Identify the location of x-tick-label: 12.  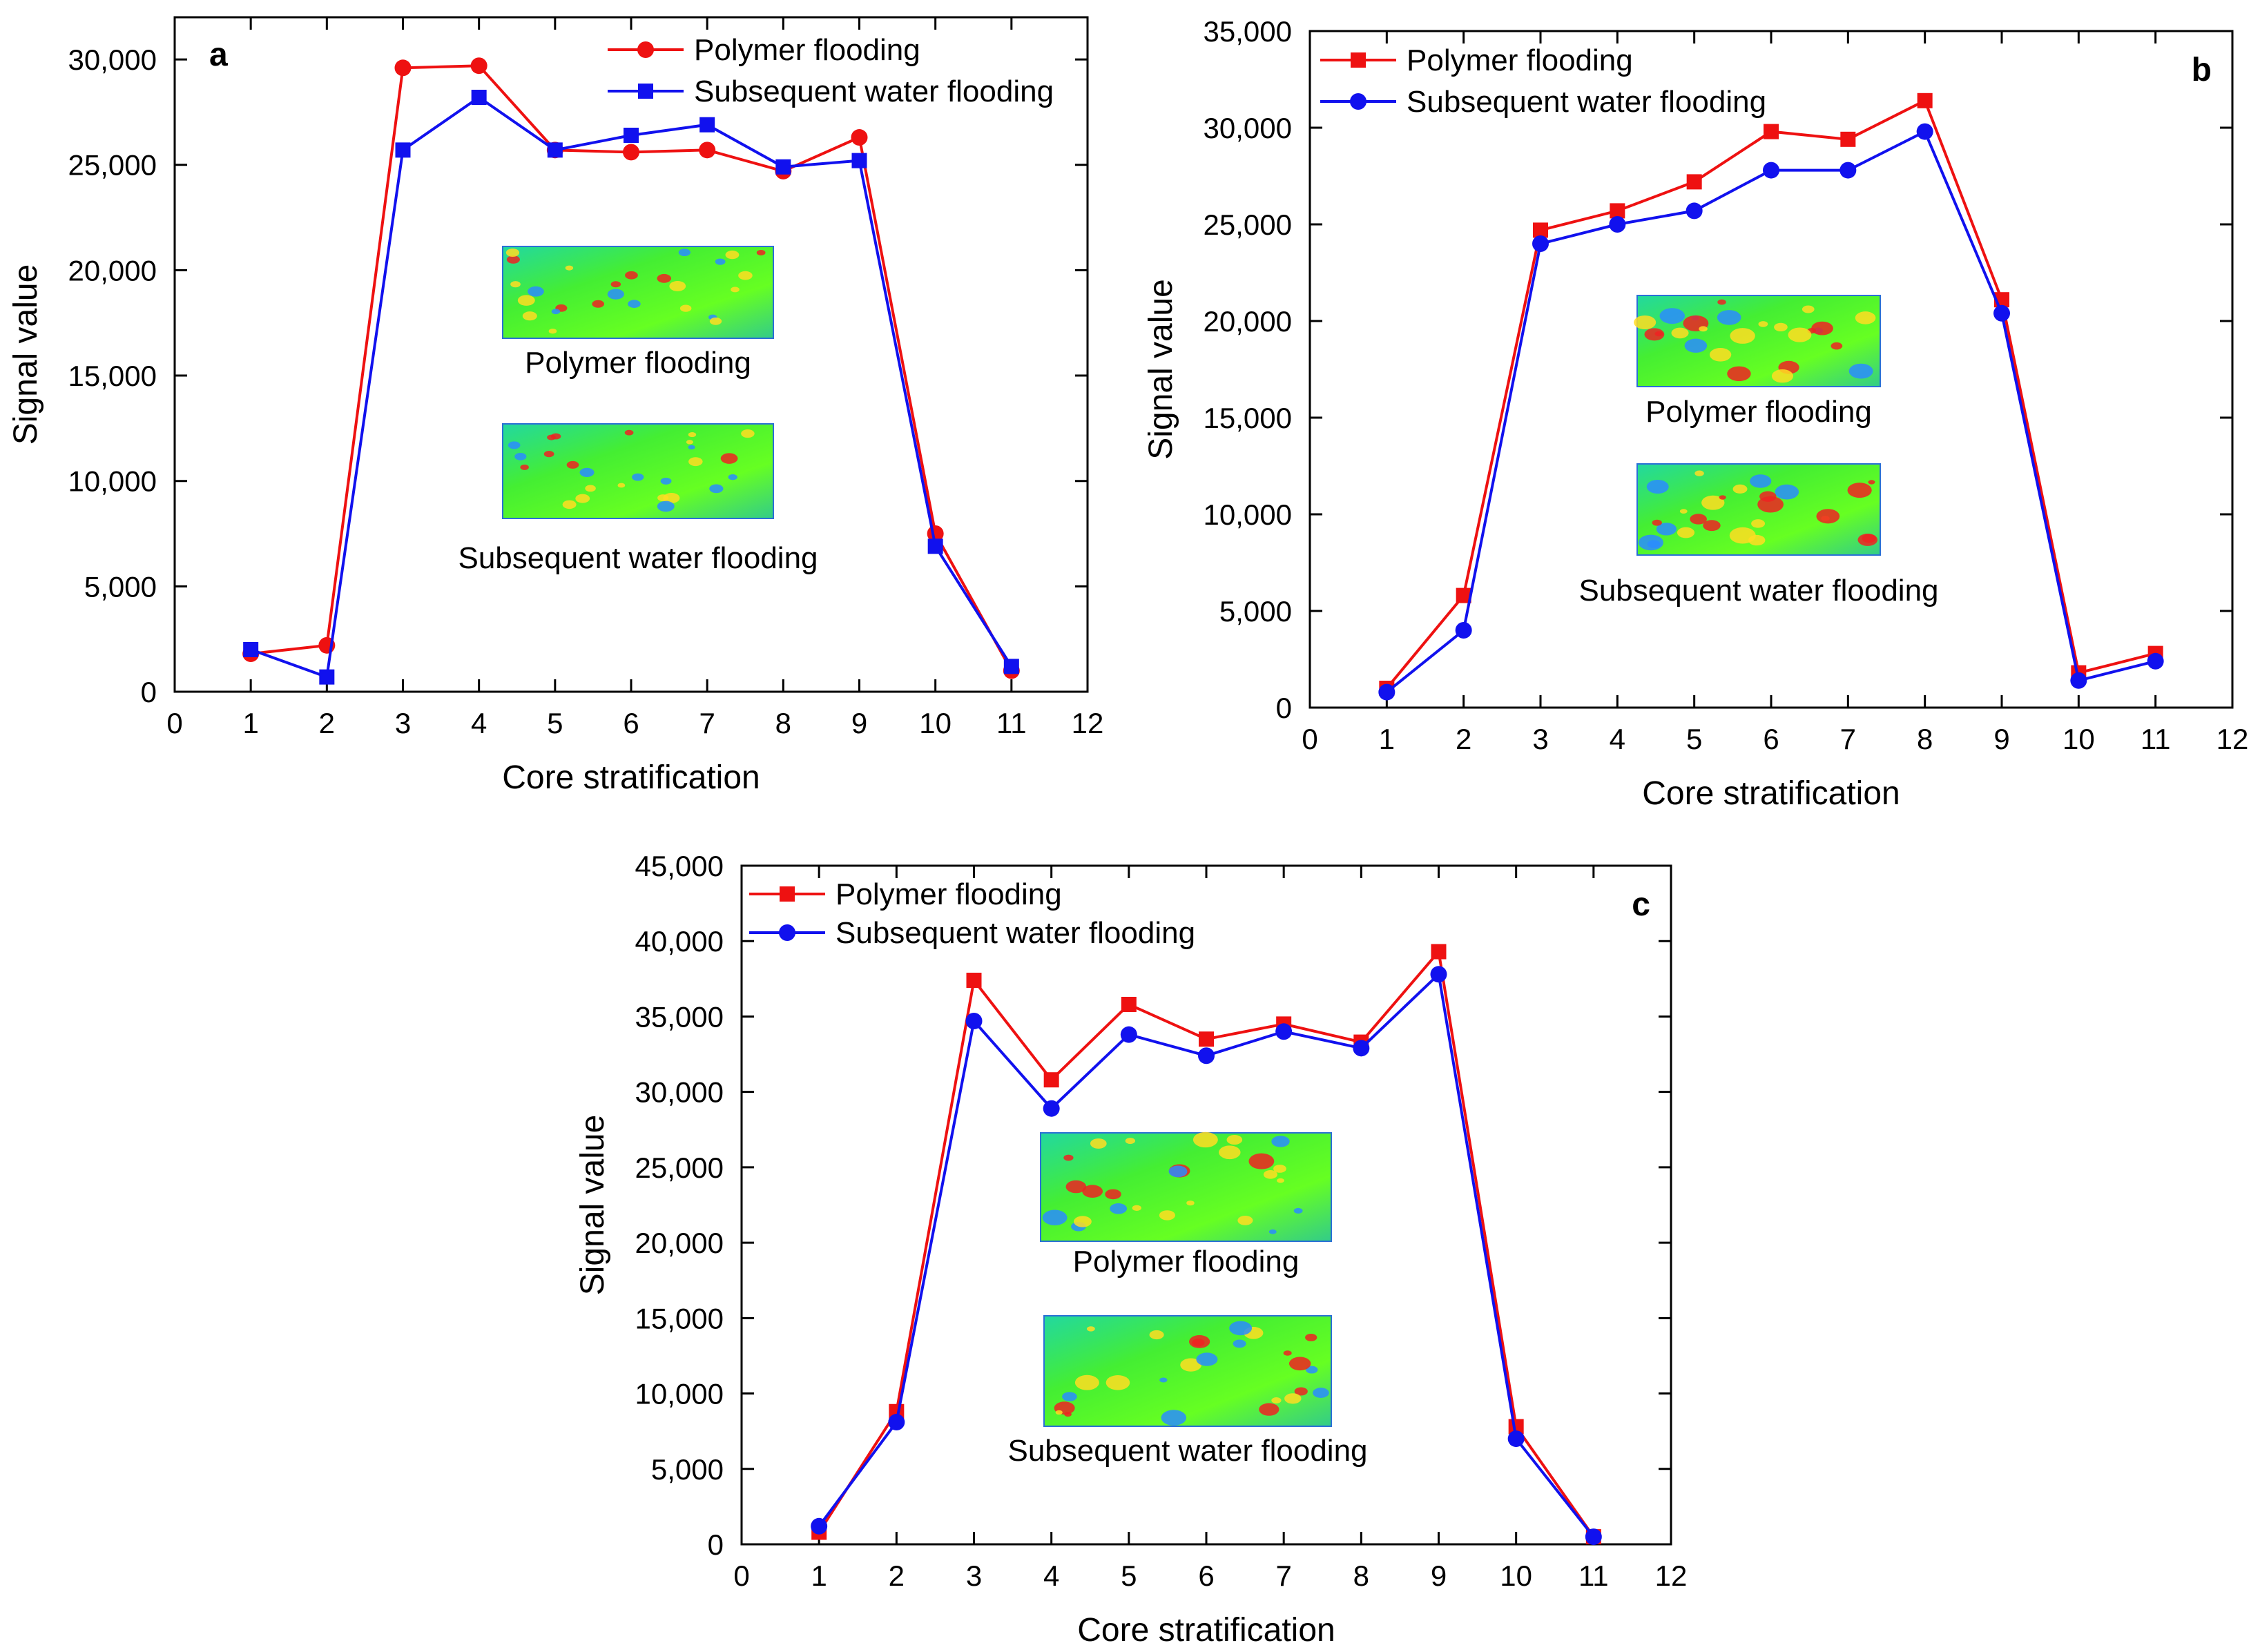
(1671, 1575).